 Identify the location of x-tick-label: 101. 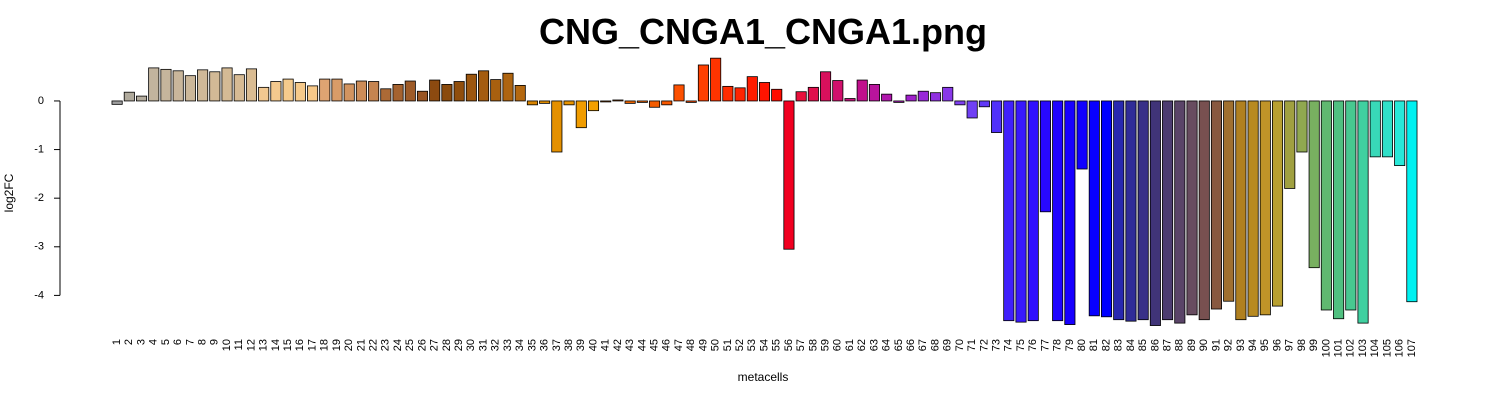
(1339, 348).